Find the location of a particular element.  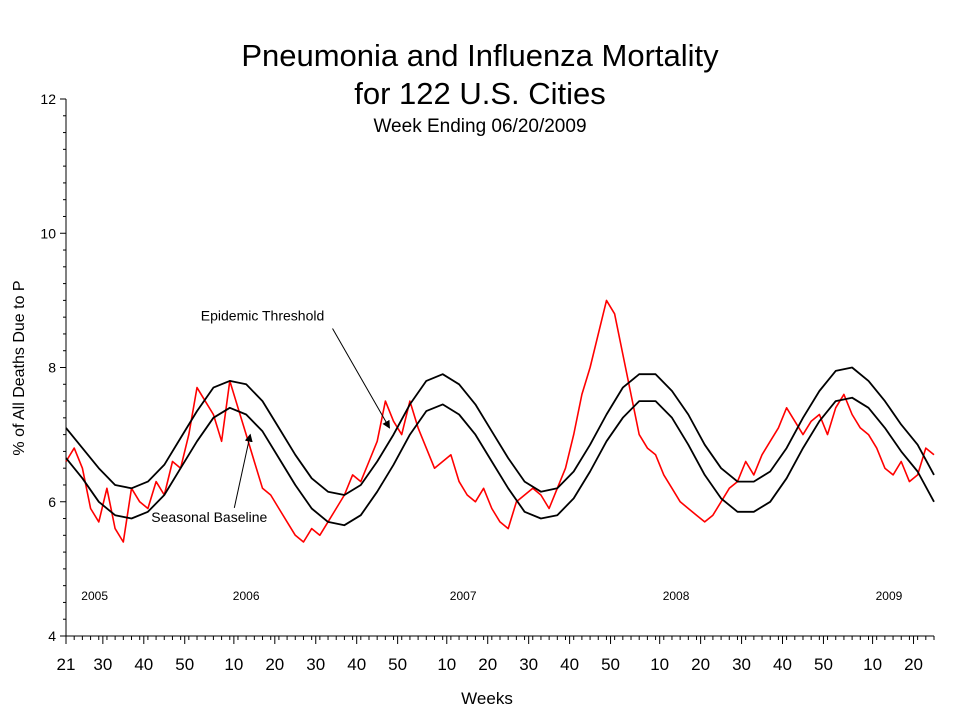

annotation-label: Seasonal Baseline is located at coordinates (209, 517).